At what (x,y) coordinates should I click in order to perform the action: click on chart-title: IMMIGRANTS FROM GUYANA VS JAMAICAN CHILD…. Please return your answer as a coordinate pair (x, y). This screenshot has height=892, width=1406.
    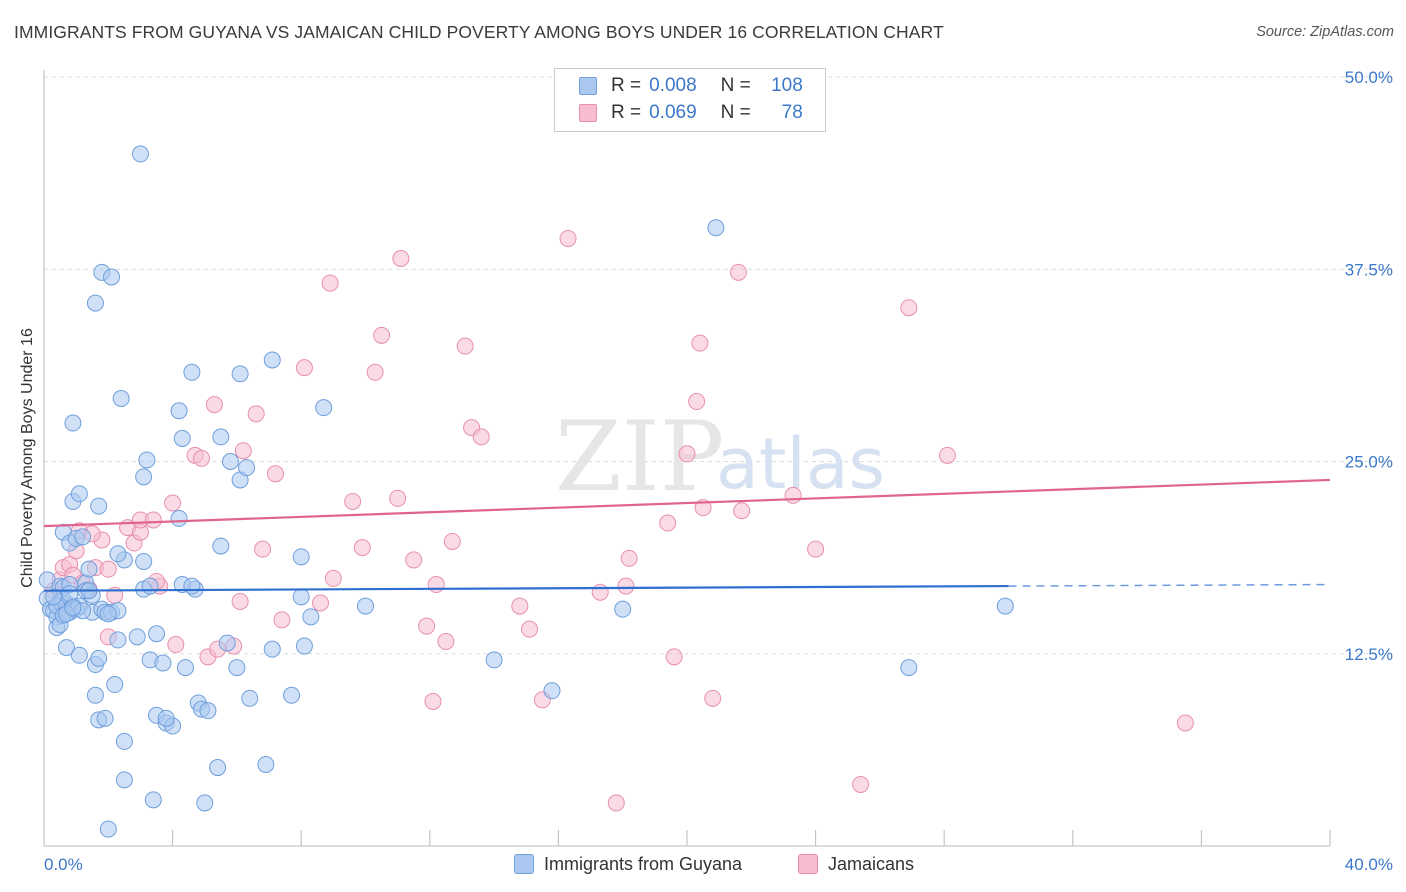
    Looking at the image, I should click on (479, 32).